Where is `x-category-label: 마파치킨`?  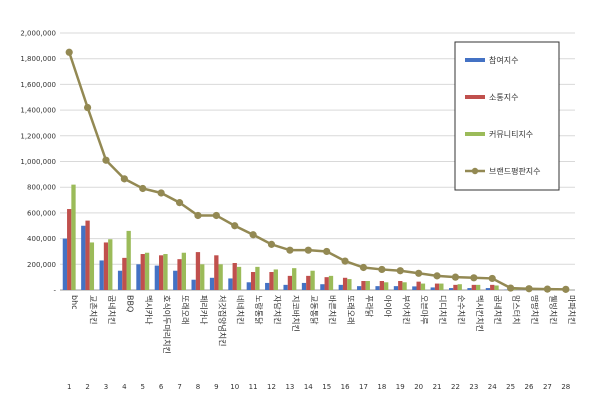 x-category-label: 마파치킨 is located at coordinates (572, 309).